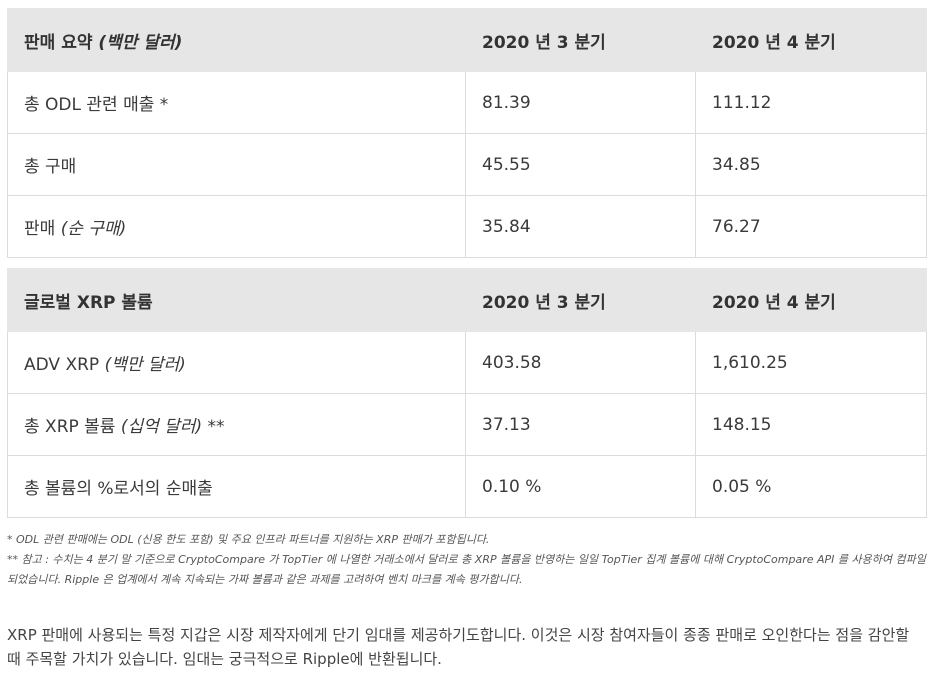 The image size is (930, 675). I want to click on row-label-main: 판매, so click(42, 229).